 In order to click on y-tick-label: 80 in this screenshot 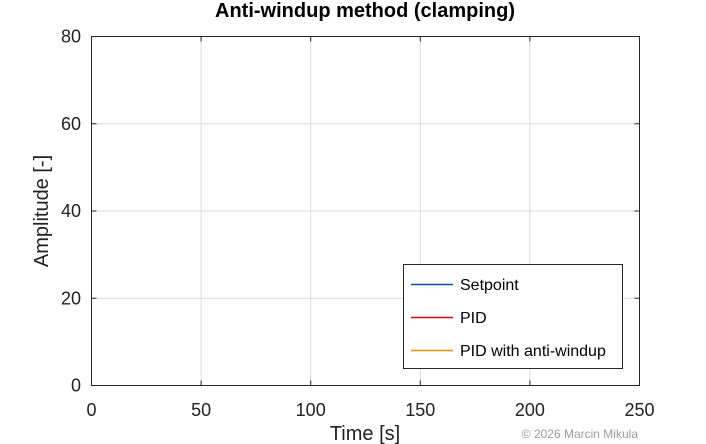, I will do `click(71, 37)`.